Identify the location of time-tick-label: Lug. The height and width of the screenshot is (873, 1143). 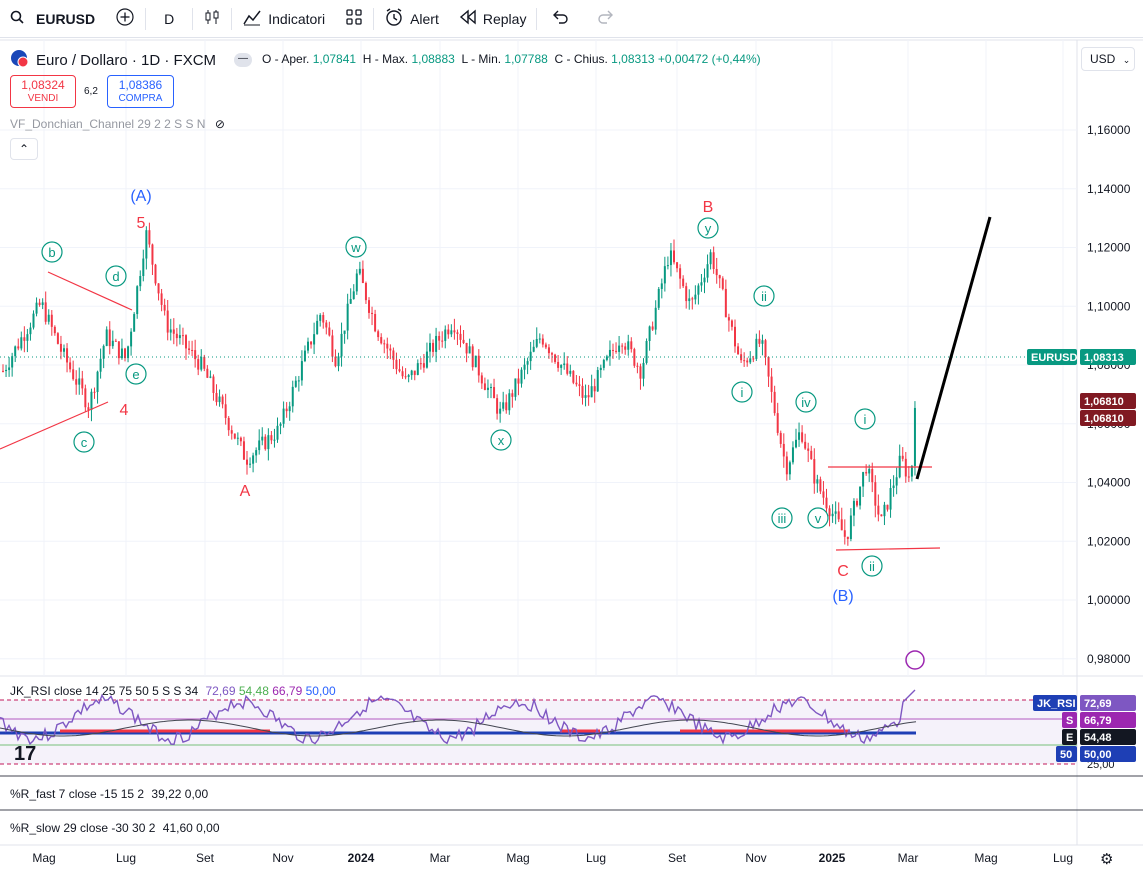
(126, 858).